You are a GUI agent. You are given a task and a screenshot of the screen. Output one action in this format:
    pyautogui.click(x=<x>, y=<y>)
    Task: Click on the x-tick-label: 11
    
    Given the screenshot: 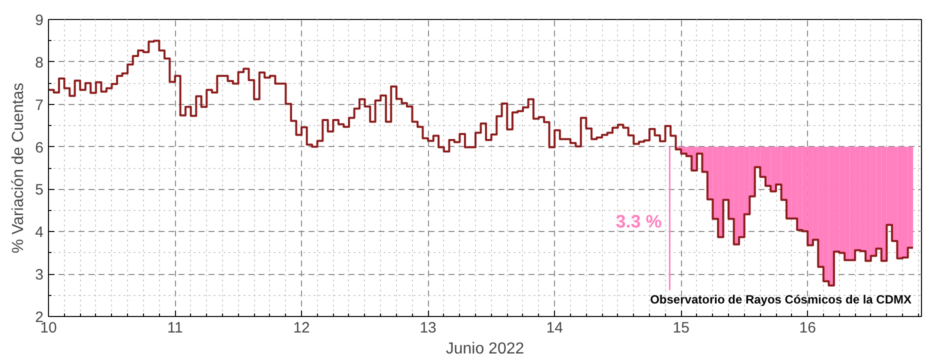 What is the action you would take?
    pyautogui.click(x=175, y=328)
    